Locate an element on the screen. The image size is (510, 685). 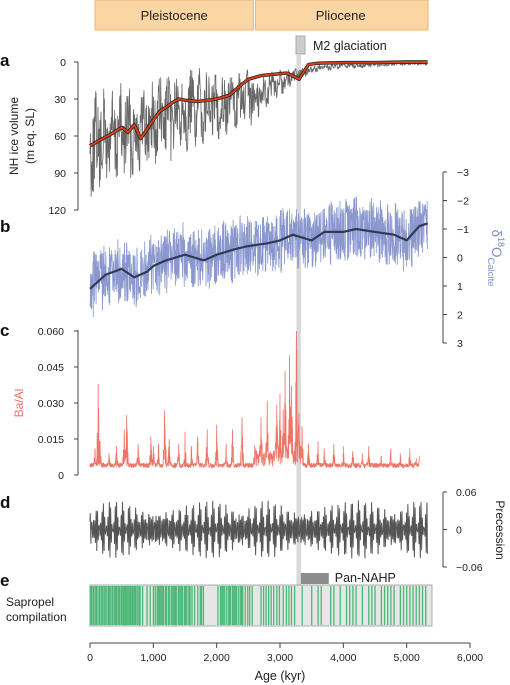
panel-b-tick-label-5: 2 is located at coordinates (460, 316).